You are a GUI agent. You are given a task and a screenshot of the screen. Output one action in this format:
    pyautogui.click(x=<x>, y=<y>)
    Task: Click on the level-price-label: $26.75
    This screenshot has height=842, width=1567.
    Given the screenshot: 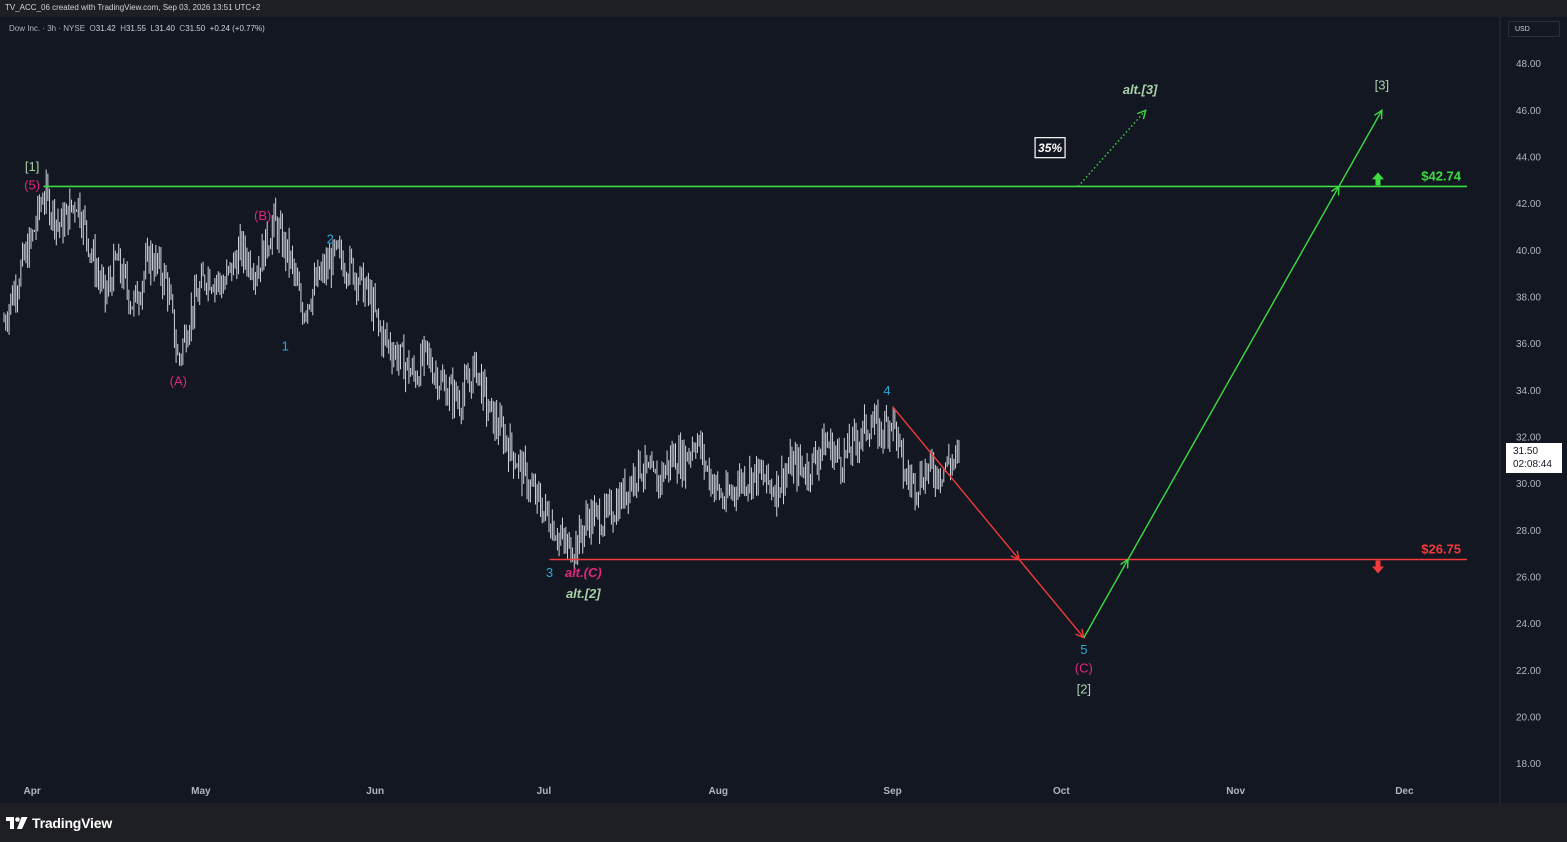 What is the action you would take?
    pyautogui.click(x=1441, y=549)
    